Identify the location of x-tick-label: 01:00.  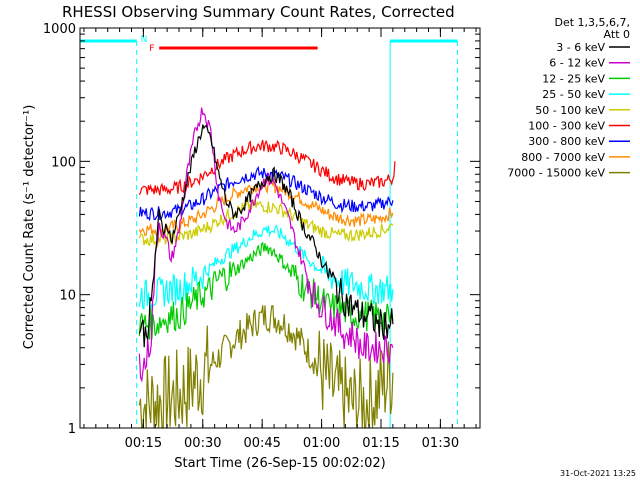
(321, 443).